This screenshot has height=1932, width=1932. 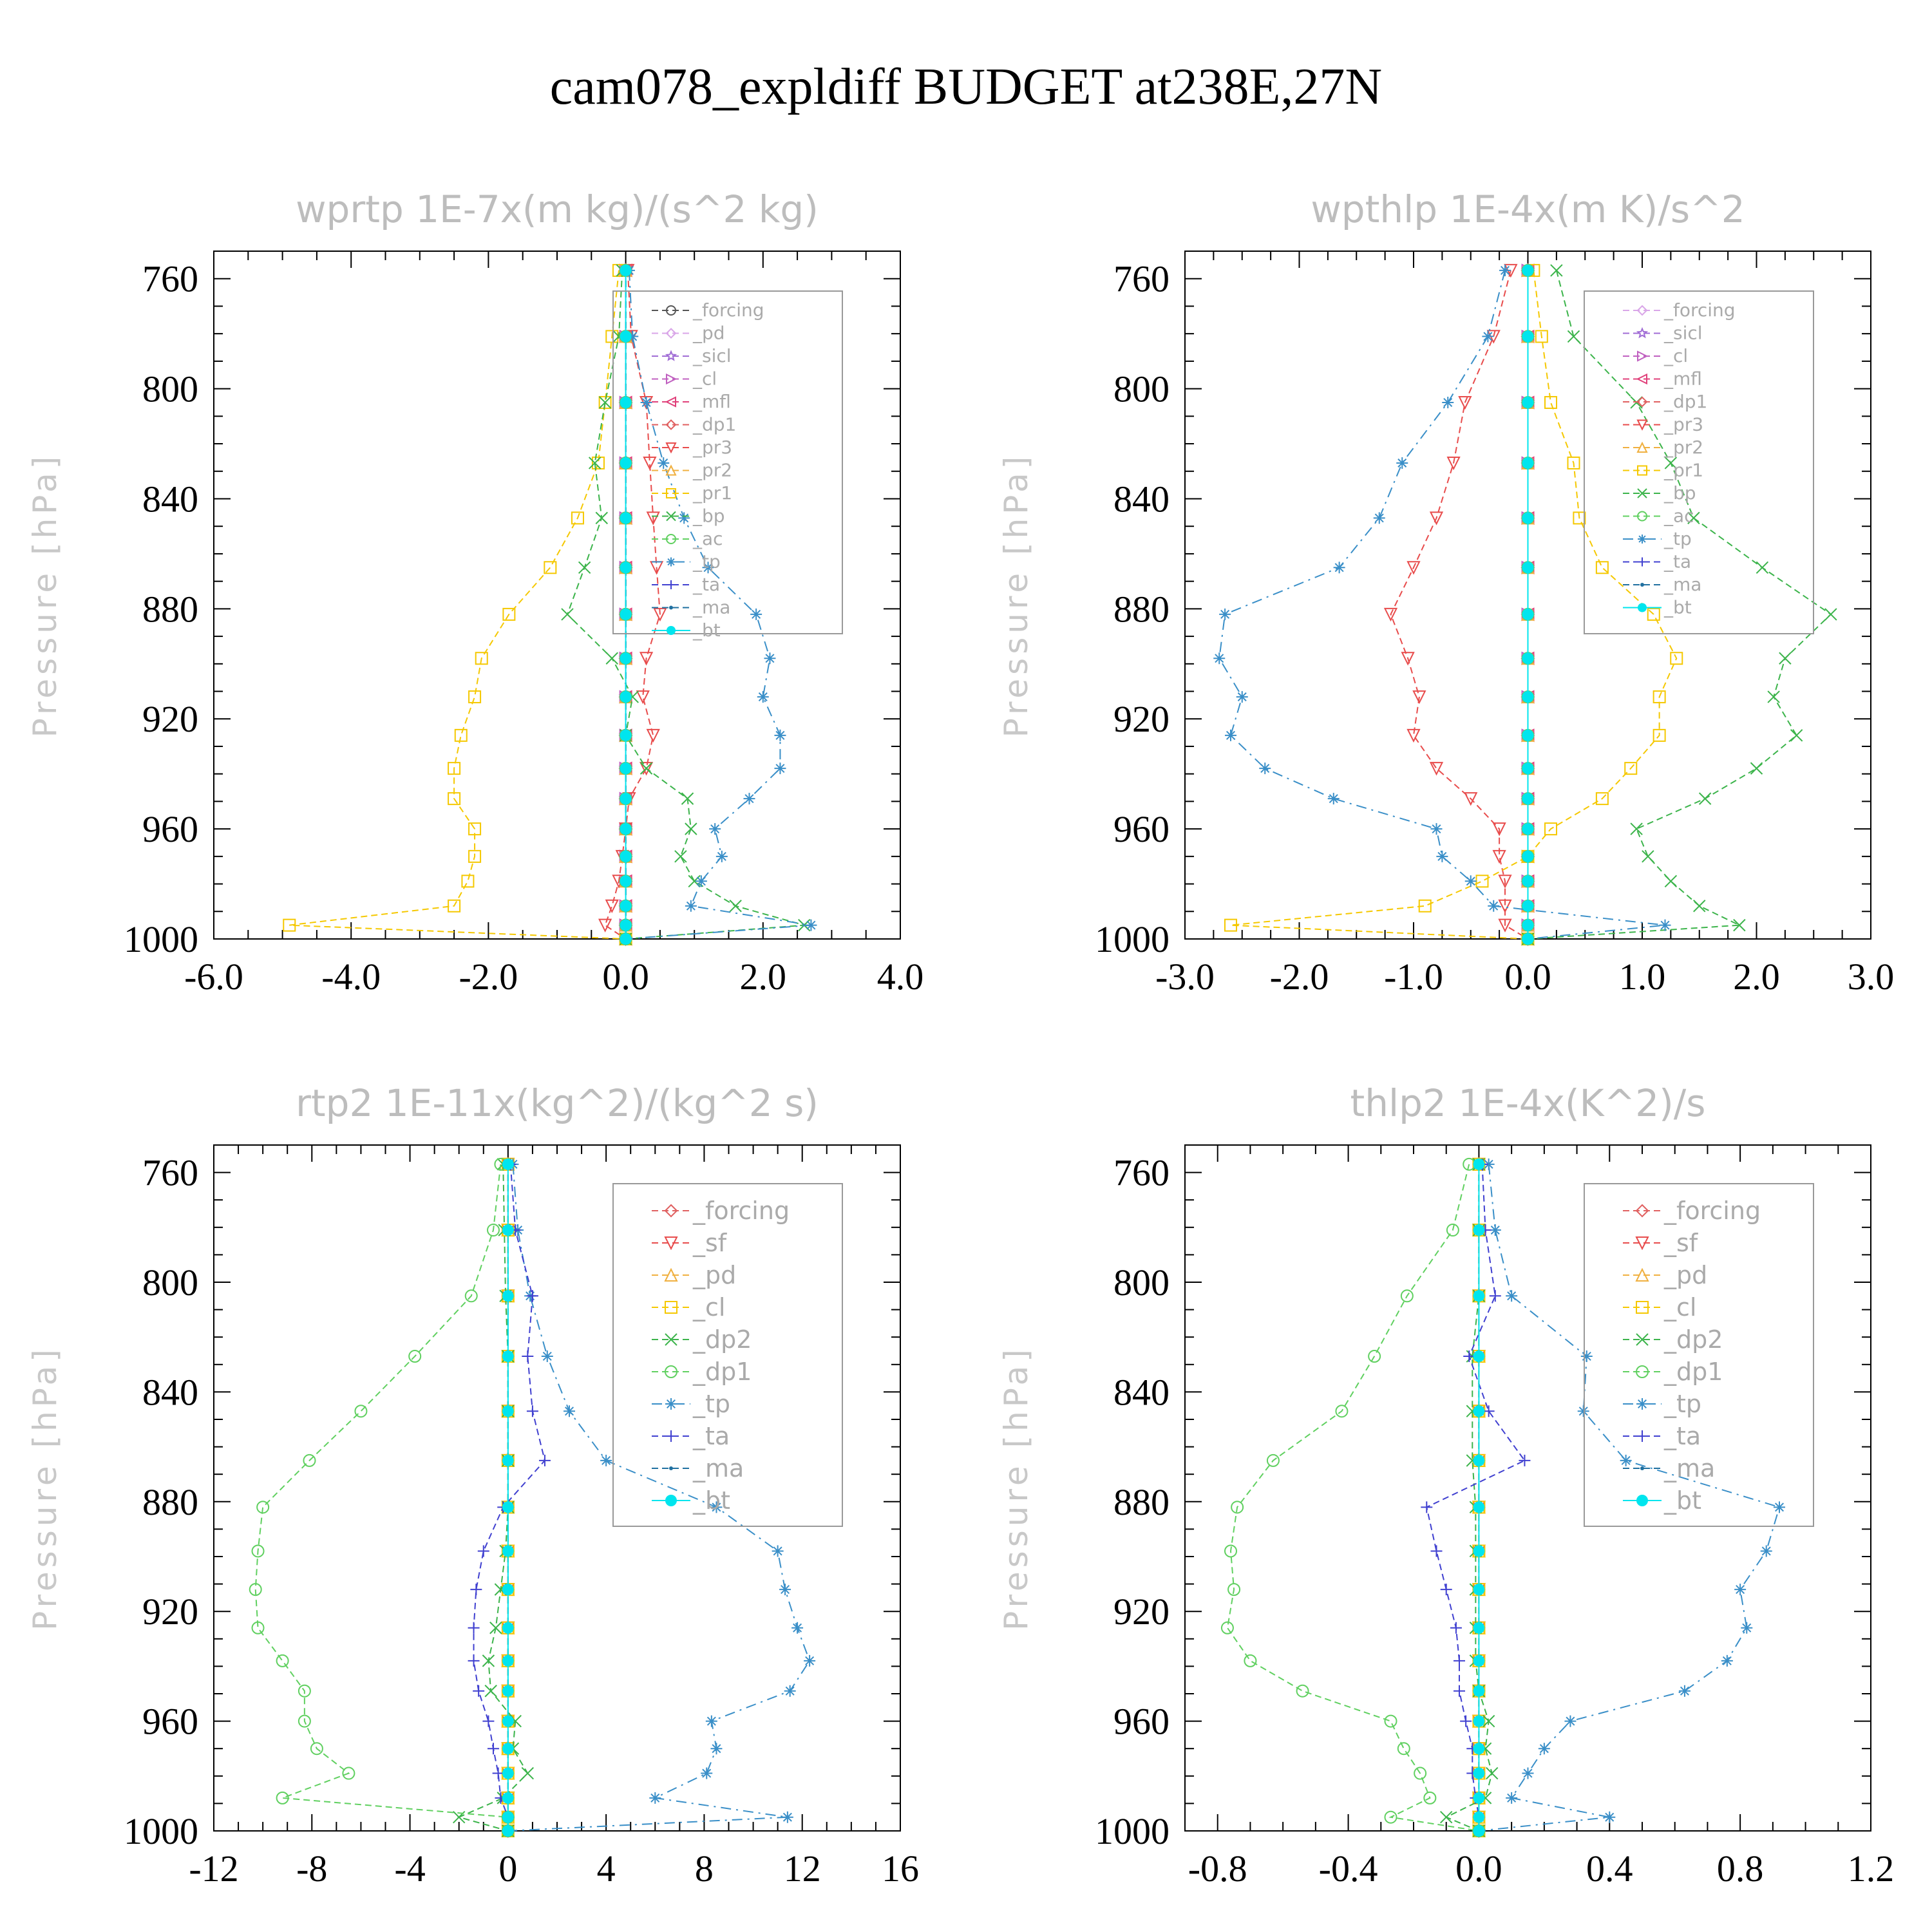 What do you see at coordinates (707, 630) in the screenshot?
I see `legend-label: _bt` at bounding box center [707, 630].